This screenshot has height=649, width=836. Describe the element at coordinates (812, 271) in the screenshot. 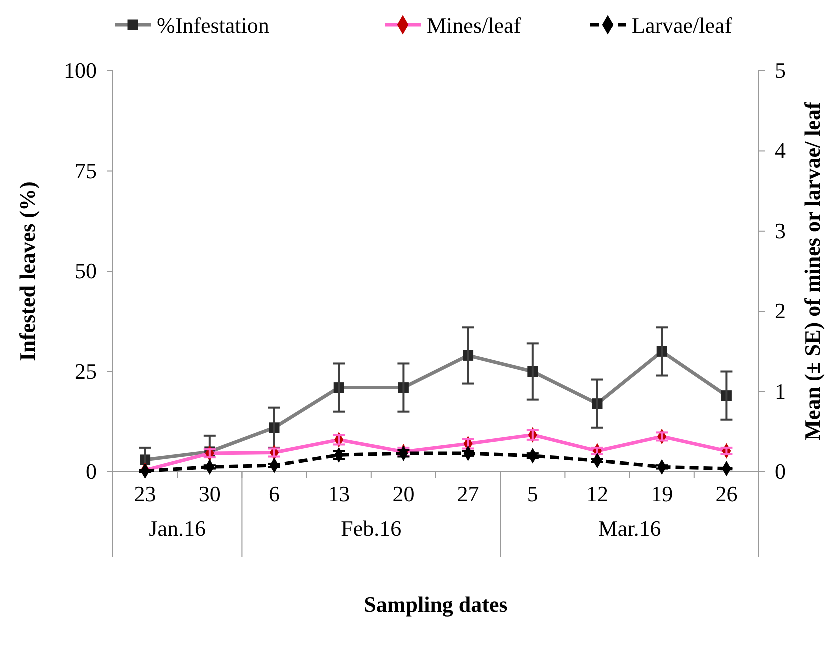

I see `y2-axis-title: Mean (± SE) of mines or larvae/ leaf` at that location.